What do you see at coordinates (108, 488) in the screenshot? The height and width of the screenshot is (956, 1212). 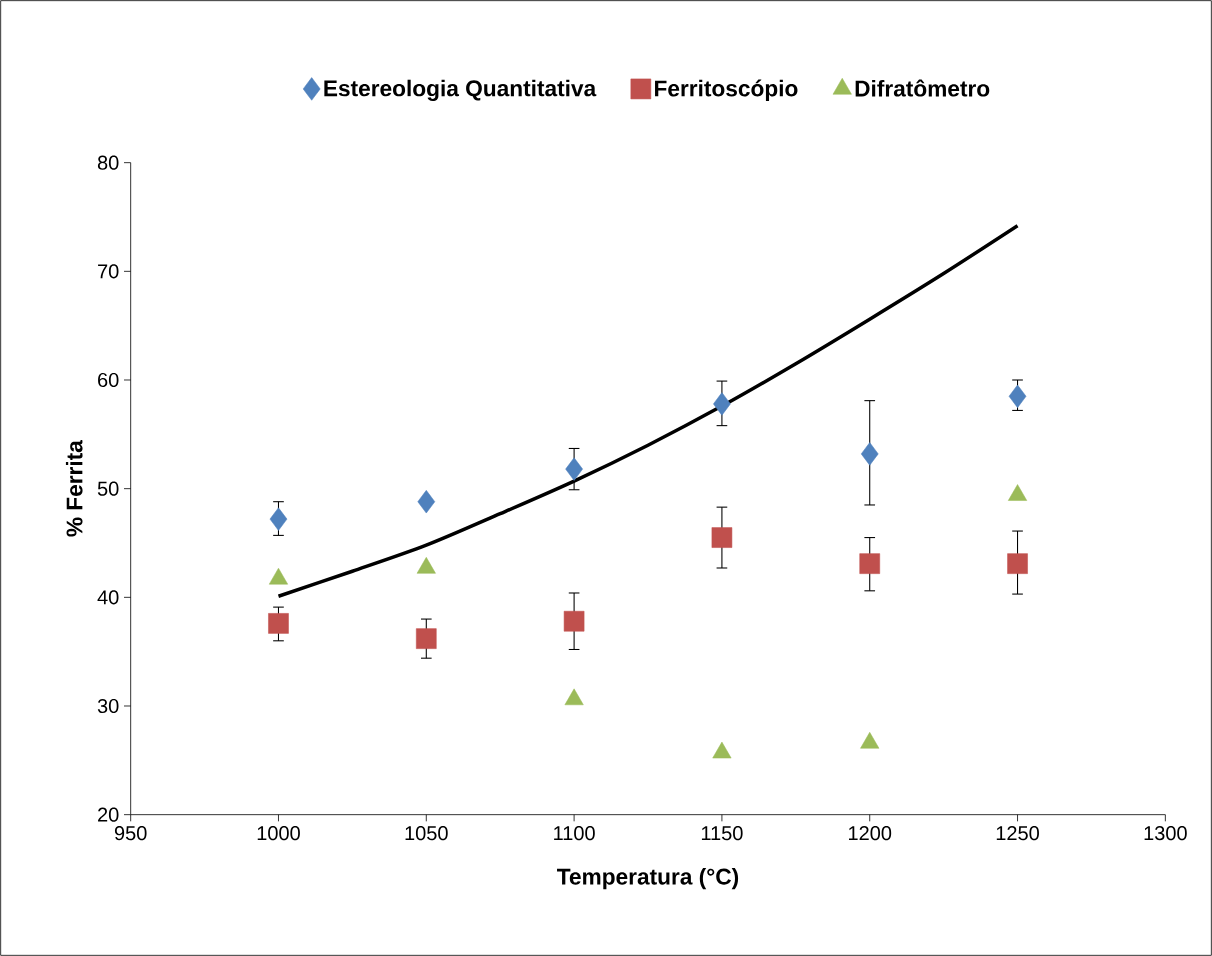 I see `y-tick-label: 50` at bounding box center [108, 488].